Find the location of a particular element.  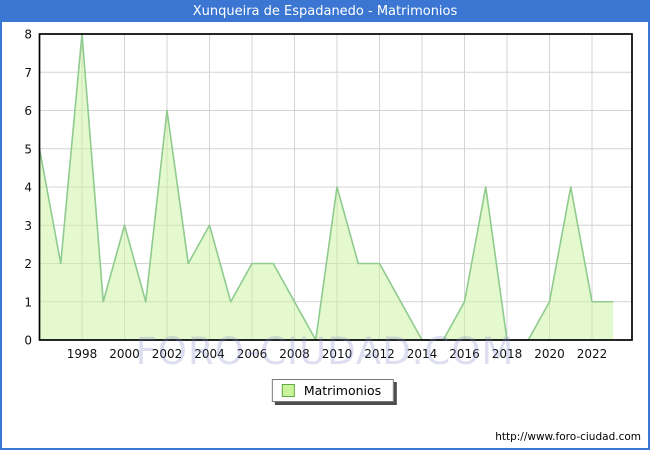

legend-swatch-icon is located at coordinates (288, 390).